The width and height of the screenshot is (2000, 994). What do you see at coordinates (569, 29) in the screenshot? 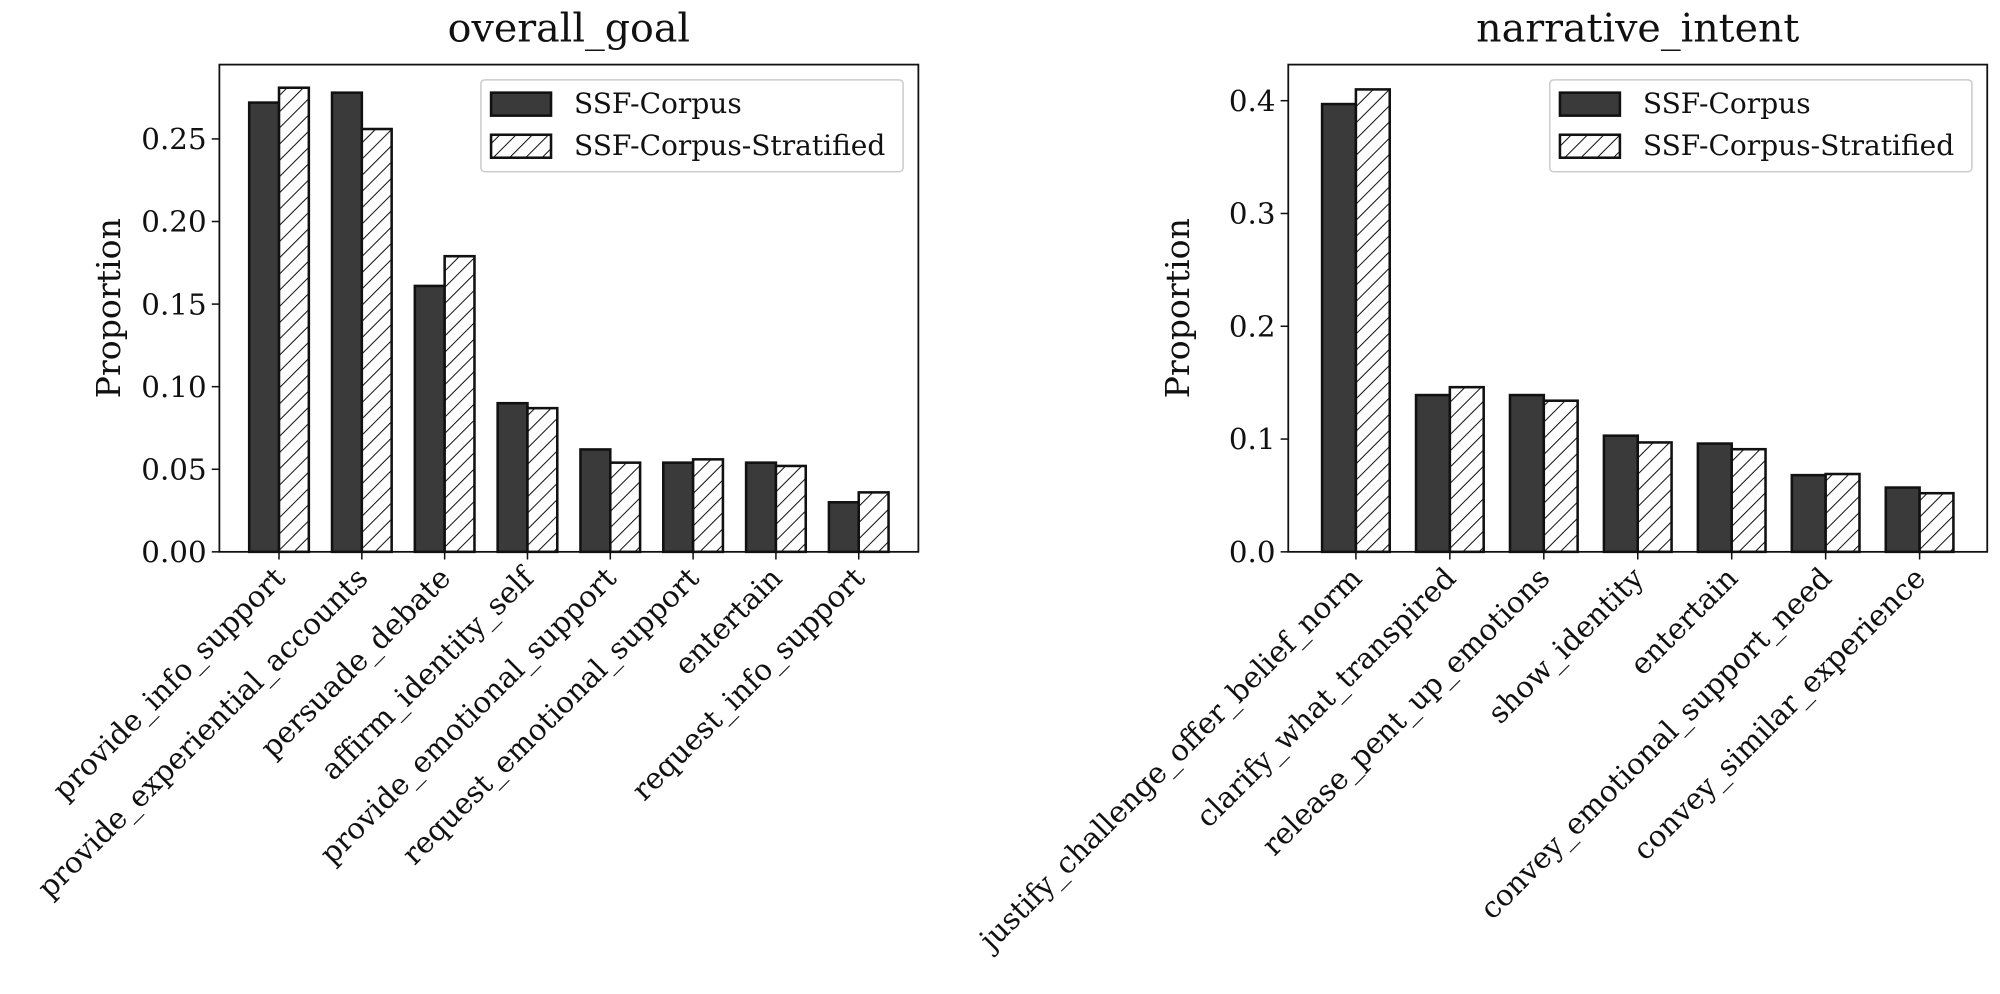
I see `chart-title: overall_goal` at bounding box center [569, 29].